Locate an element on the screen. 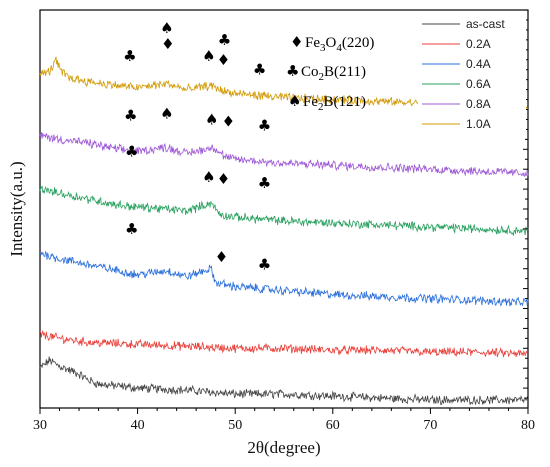 The height and width of the screenshot is (467, 550). legend: as-cast 0.2A 0.4A 0.6A 0.8A 1.0A is located at coordinates (472, 72).